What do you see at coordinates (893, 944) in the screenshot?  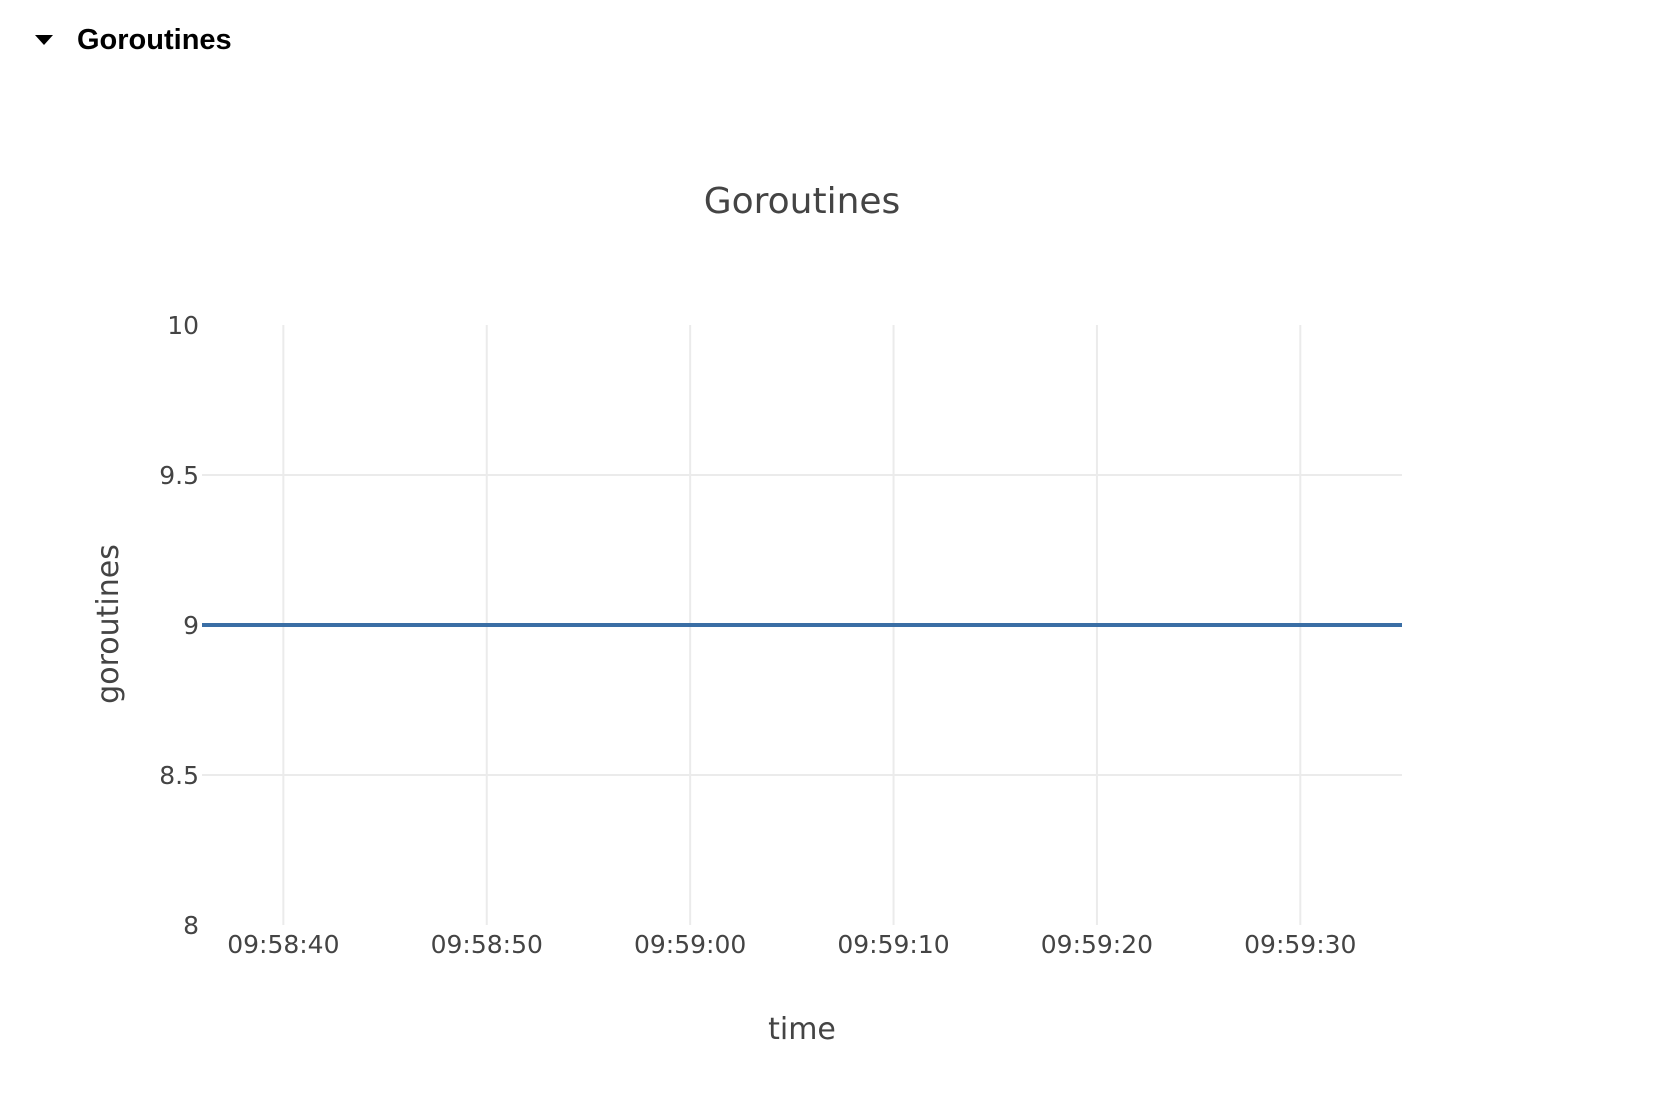 I see `x-tick-label: 09:59:10` at bounding box center [893, 944].